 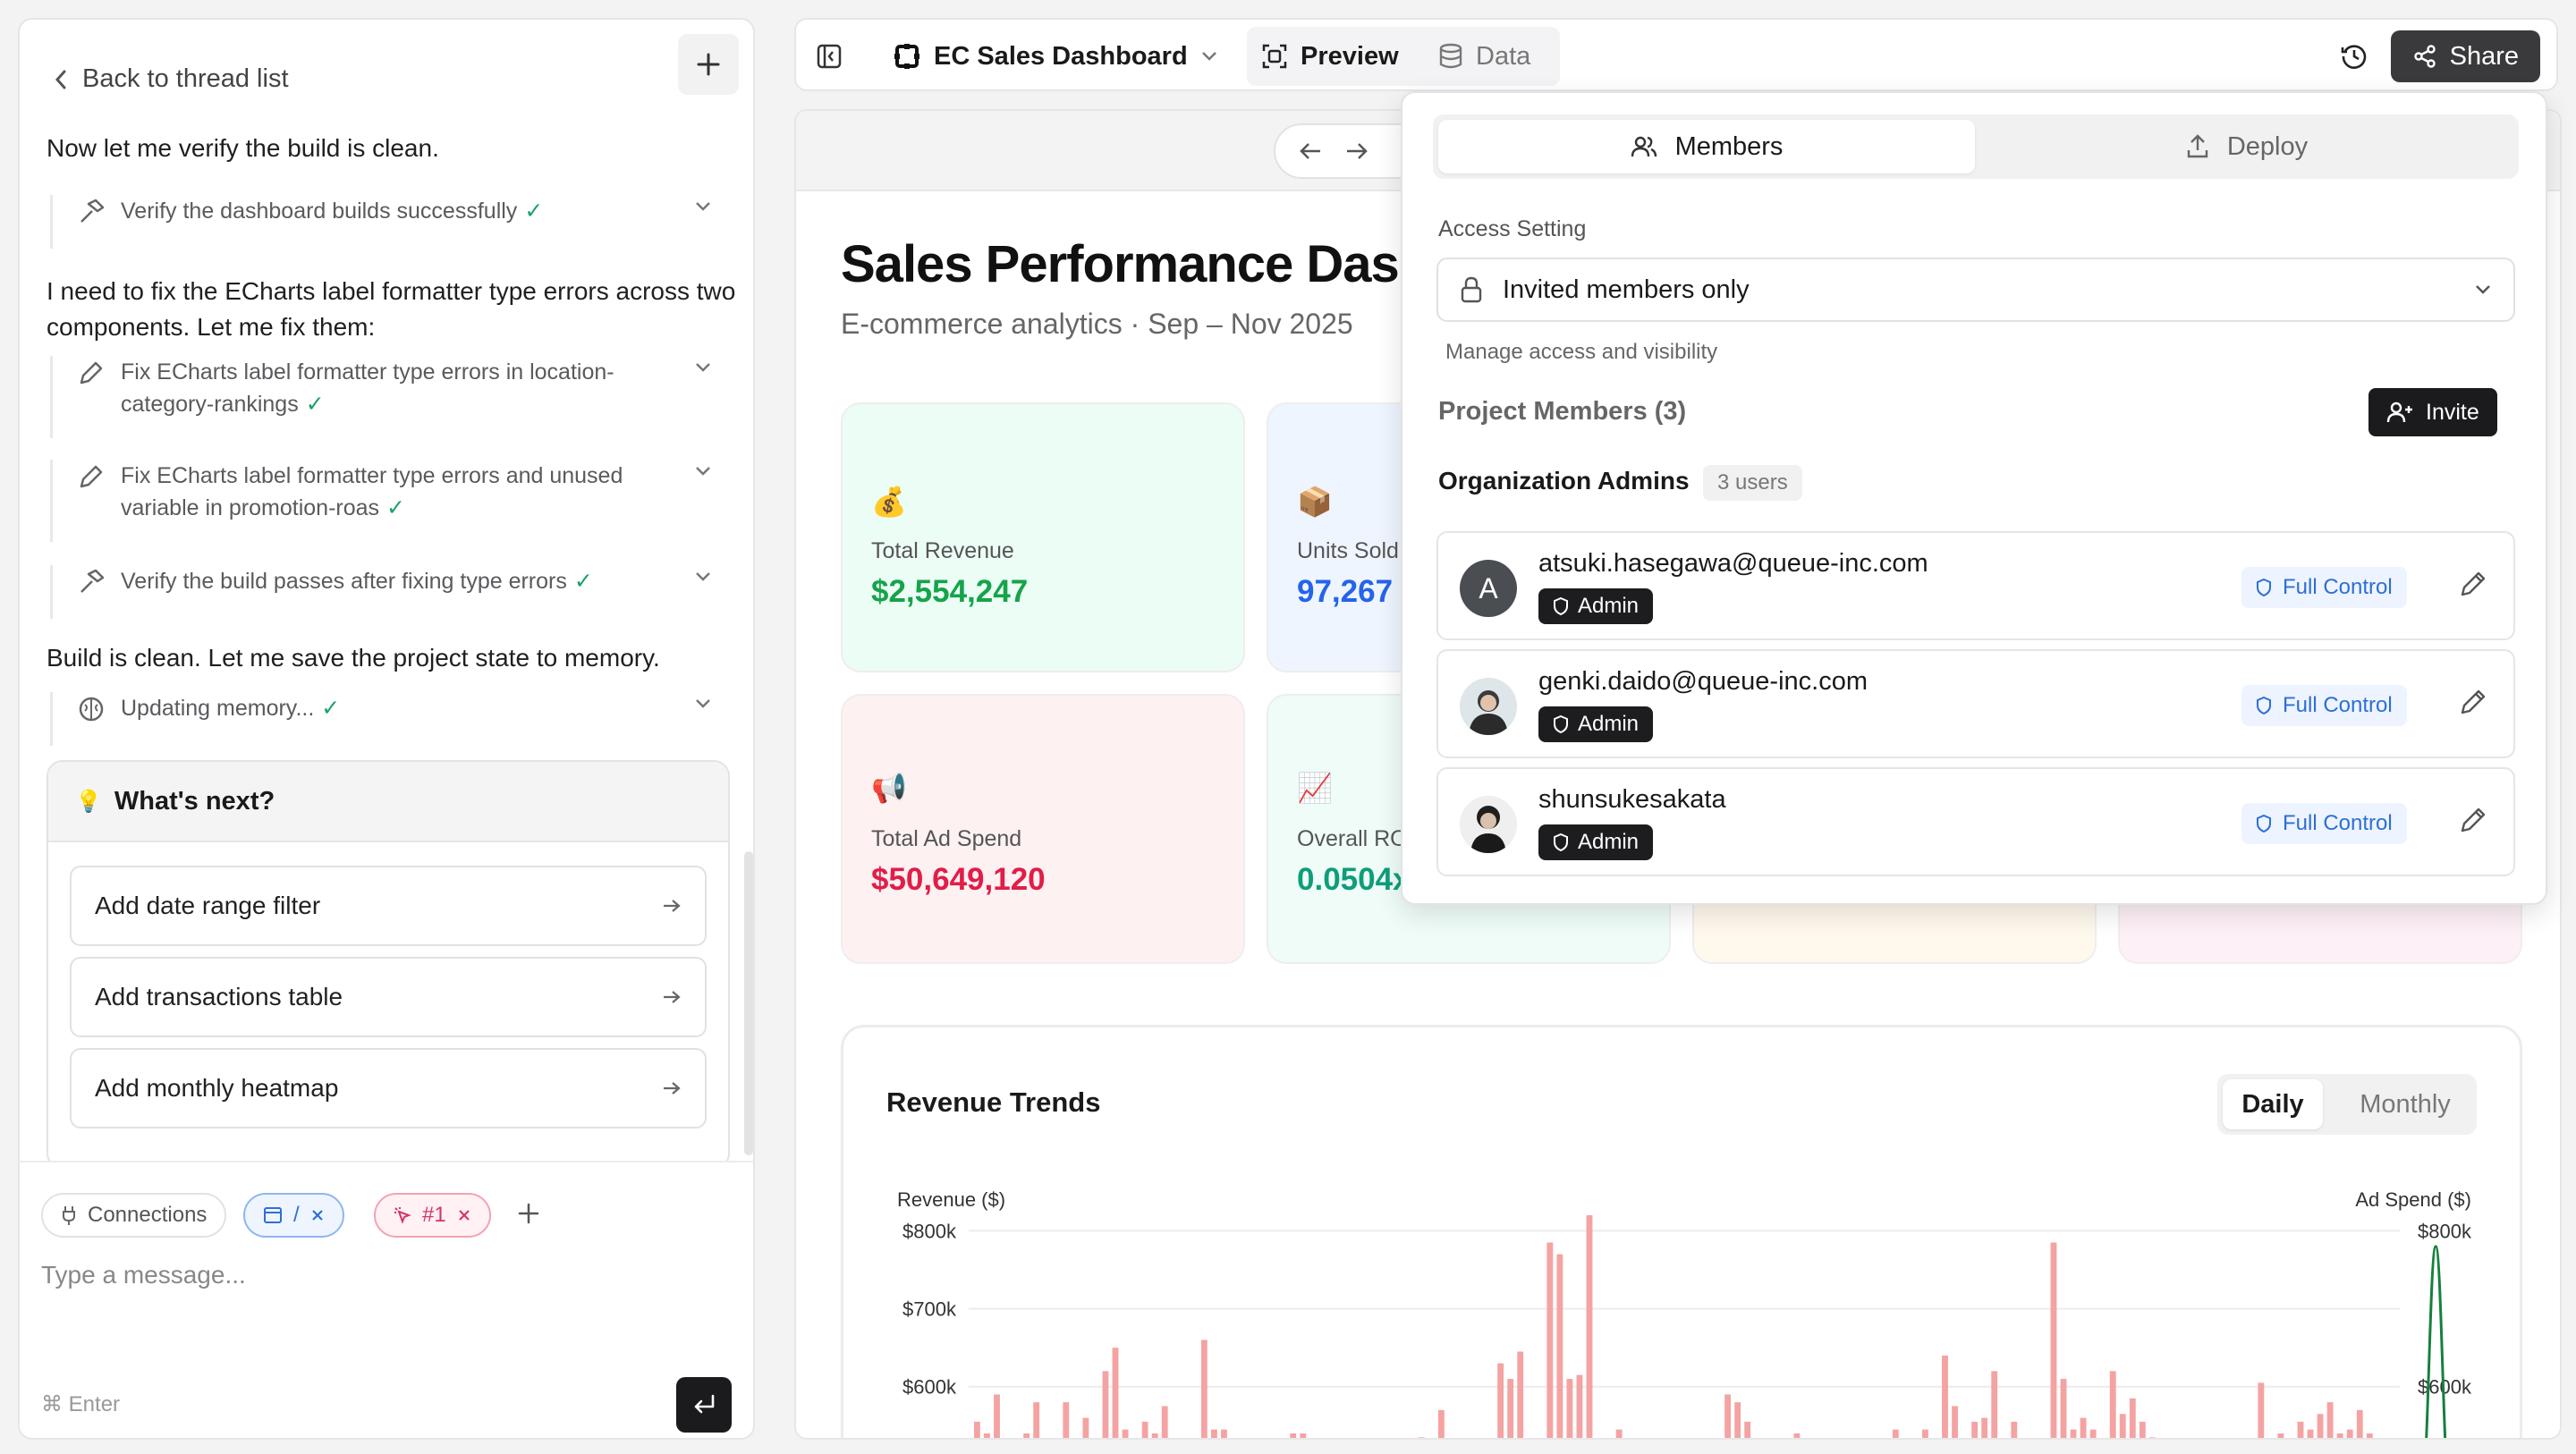 I want to click on back-to-thread-list-link: Back to thread list, so click(x=171, y=79).